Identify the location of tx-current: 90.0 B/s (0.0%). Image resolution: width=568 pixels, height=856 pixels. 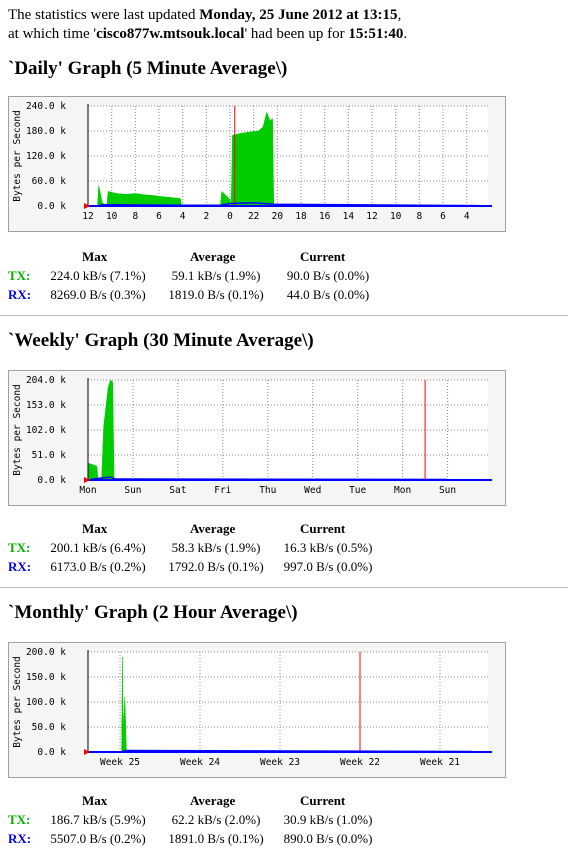
(328, 275).